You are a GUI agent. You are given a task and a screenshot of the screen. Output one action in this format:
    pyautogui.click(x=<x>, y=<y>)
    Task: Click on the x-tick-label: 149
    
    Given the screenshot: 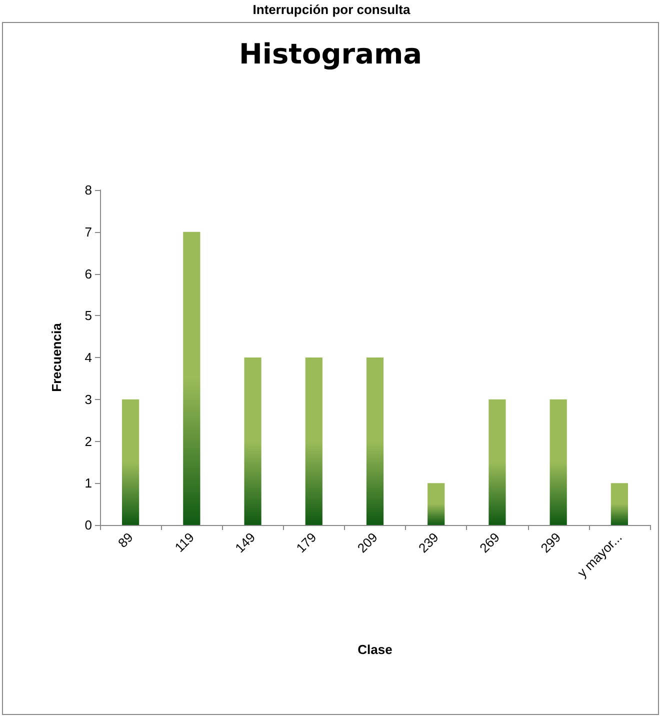 What is the action you would take?
    pyautogui.click(x=245, y=543)
    